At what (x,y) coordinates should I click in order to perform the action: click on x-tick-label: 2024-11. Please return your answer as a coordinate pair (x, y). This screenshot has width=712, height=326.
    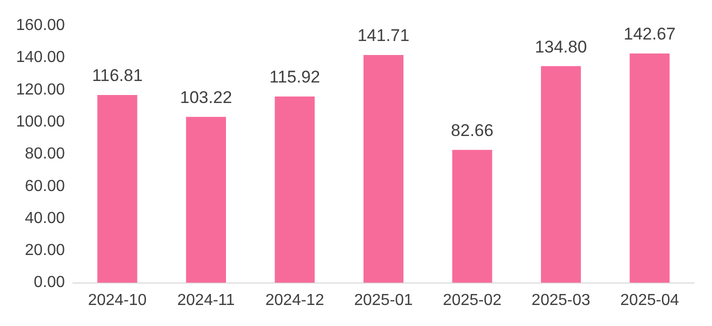
    Looking at the image, I should click on (206, 300).